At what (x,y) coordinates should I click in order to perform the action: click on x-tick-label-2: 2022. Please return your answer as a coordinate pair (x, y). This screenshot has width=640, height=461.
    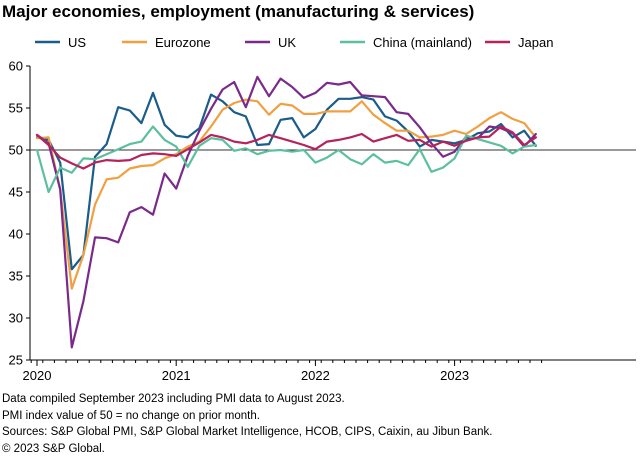
    Looking at the image, I should click on (315, 375).